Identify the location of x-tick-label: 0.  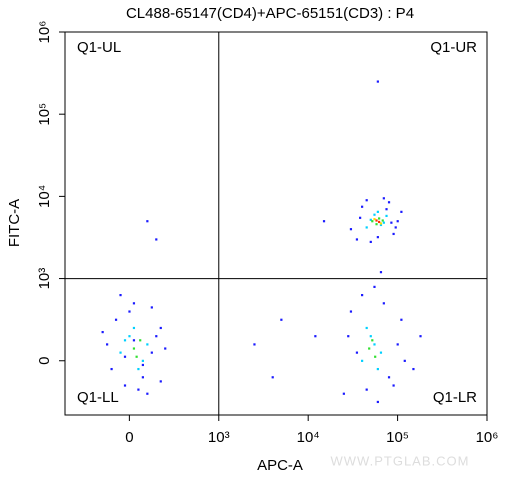
(129, 437).